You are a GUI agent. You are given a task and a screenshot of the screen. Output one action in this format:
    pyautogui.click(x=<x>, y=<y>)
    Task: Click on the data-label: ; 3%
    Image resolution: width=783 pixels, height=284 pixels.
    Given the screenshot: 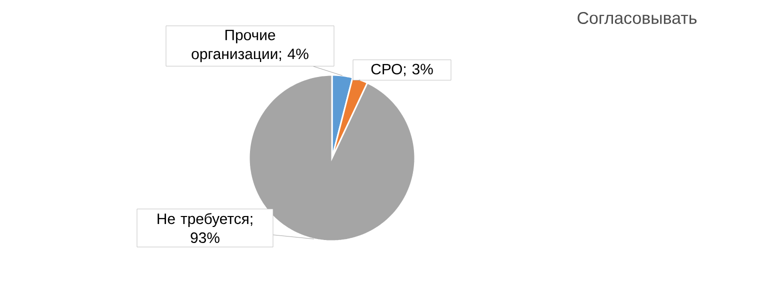 What is the action you would take?
    pyautogui.click(x=418, y=70)
    